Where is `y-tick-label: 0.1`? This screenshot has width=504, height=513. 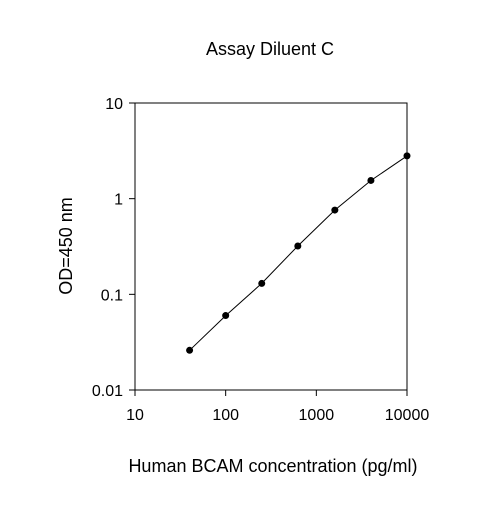
y-tick-label: 0.1 is located at coordinates (112, 295).